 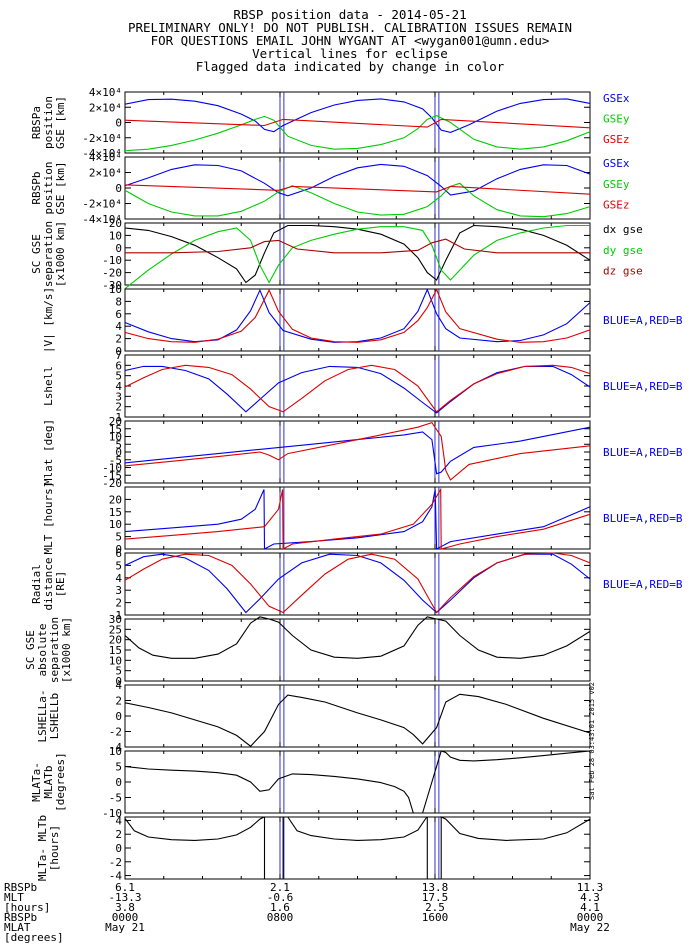 I want to click on series-line-dl, so click(x=357, y=720).